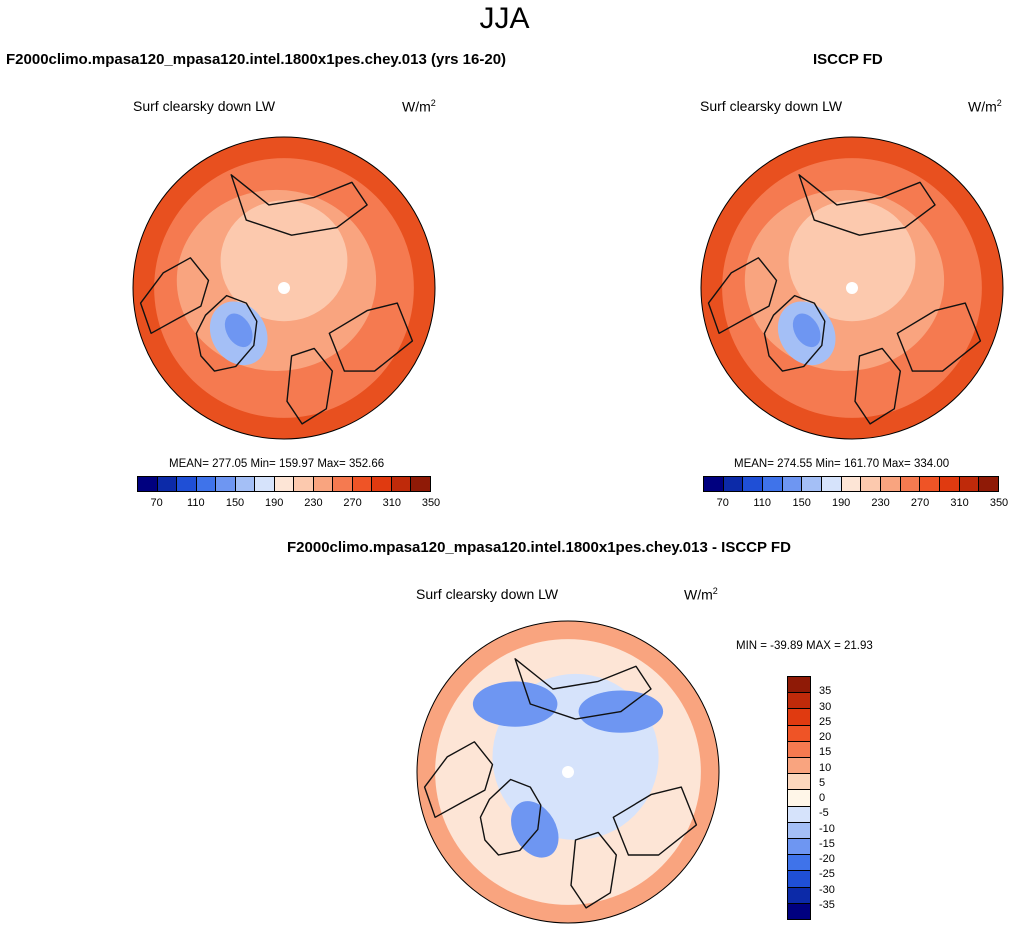  I want to click on colorbar-tick-label: 15, so click(825, 752).